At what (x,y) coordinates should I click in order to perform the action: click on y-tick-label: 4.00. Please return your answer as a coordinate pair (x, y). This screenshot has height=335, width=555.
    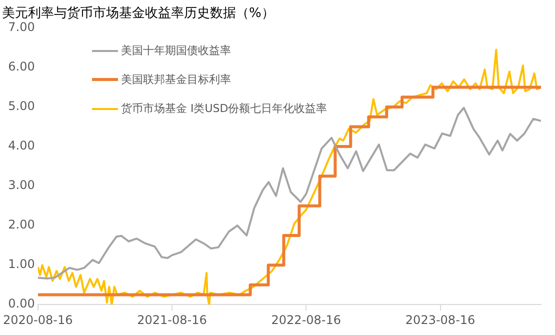
    Looking at the image, I should click on (21, 145).